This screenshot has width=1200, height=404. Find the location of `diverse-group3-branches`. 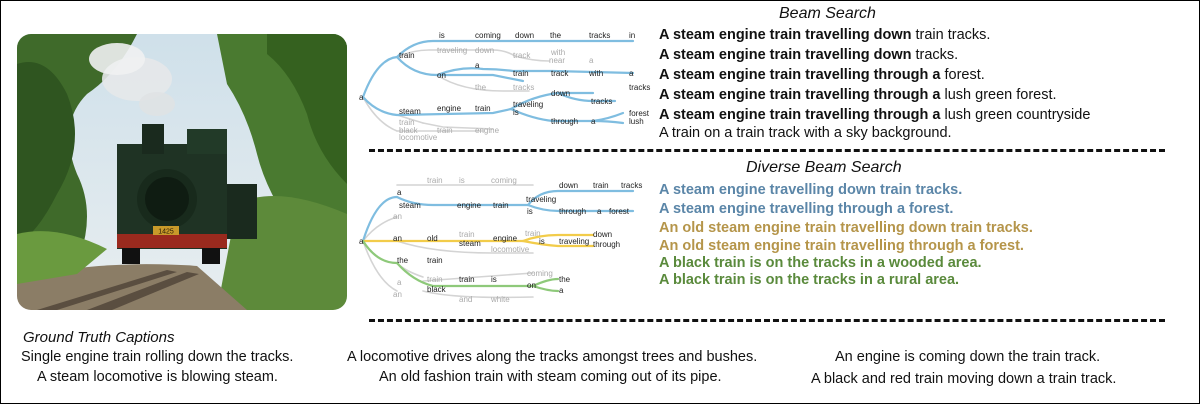

diverse-group3-branches is located at coordinates (460, 266).